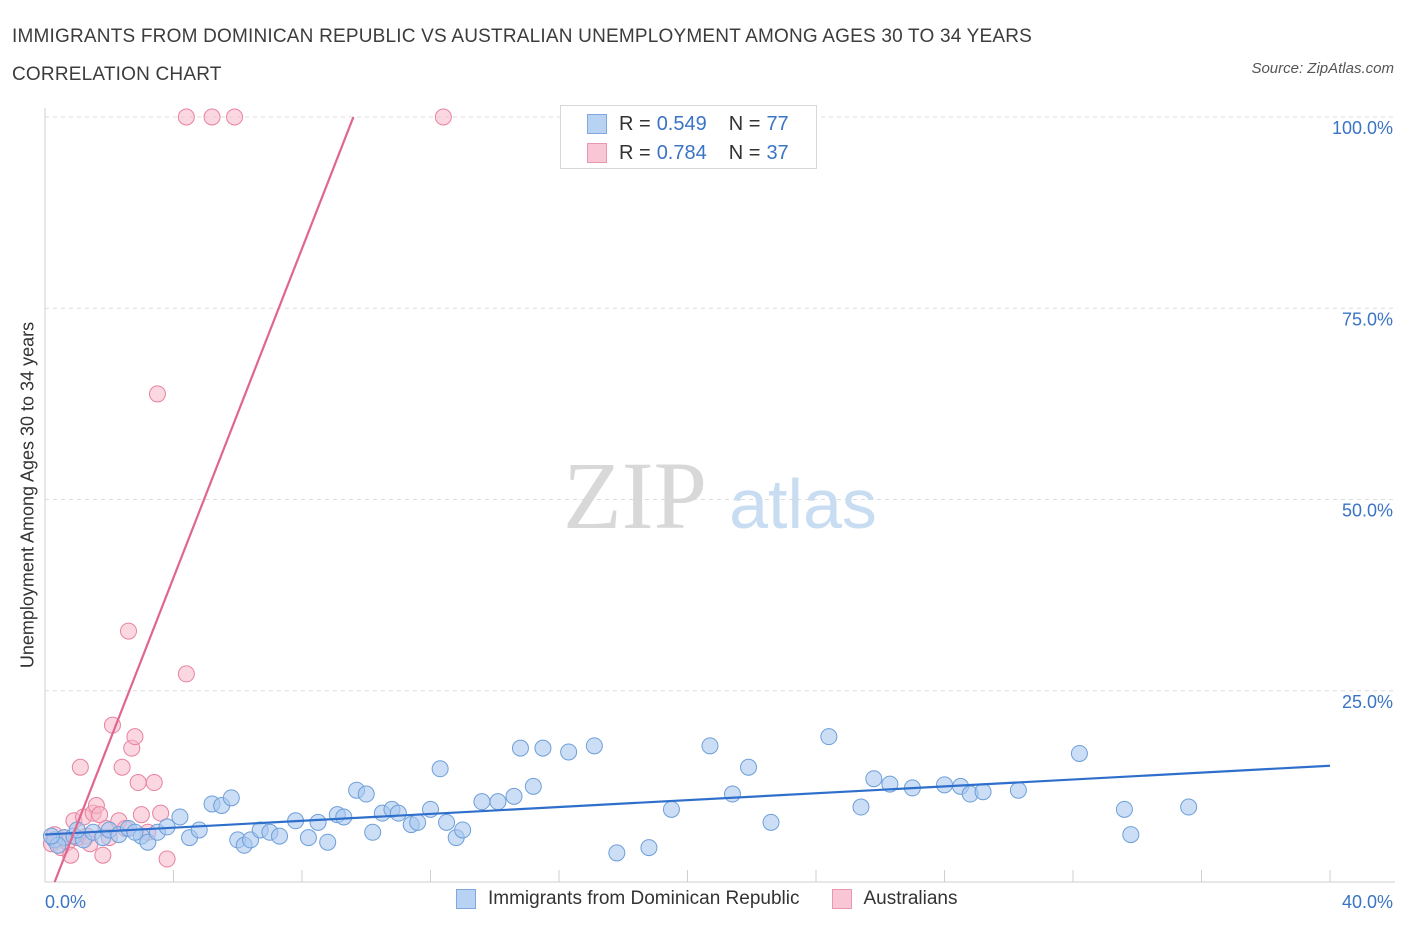 Image resolution: width=1406 pixels, height=930 pixels. I want to click on legend-label: Immigrants from Dominican Republic, so click(644, 898).